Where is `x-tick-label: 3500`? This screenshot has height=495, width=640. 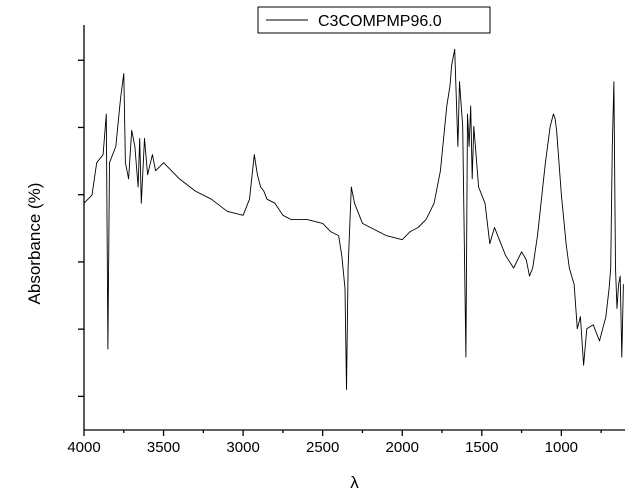
x-tick-label: 3500 is located at coordinates (163, 447).